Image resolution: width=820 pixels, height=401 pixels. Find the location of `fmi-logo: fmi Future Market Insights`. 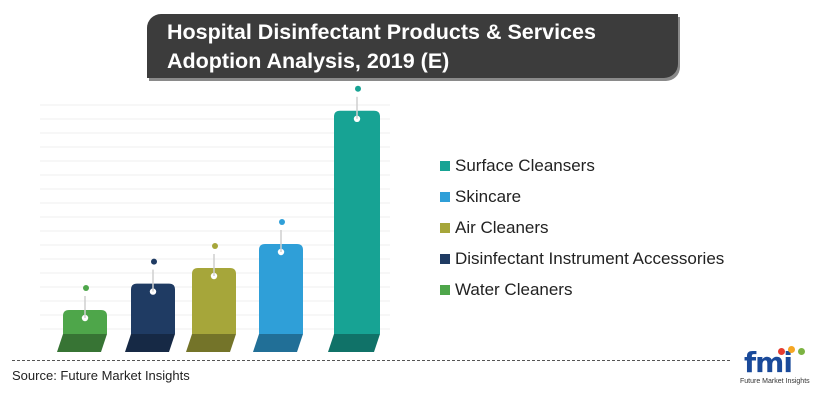

fmi-logo: fmi Future Market Insights is located at coordinates (776, 368).